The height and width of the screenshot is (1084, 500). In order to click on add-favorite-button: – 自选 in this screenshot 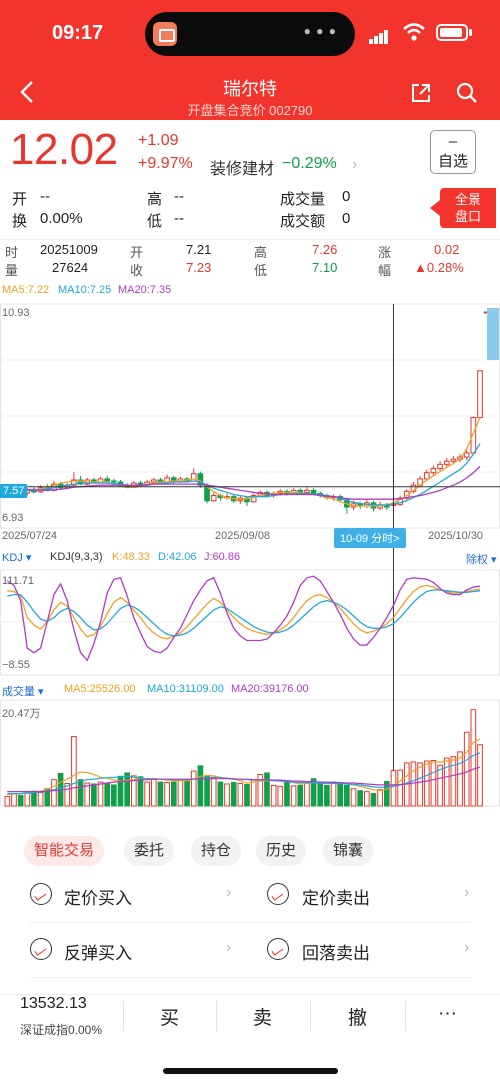, I will do `click(453, 152)`.